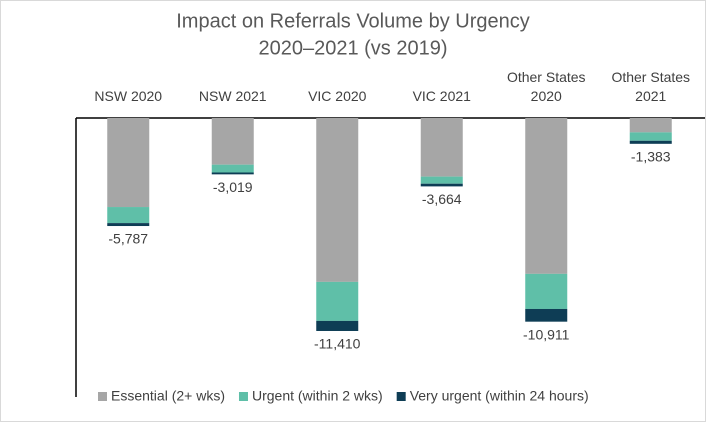 This screenshot has height=422, width=706. What do you see at coordinates (128, 96) in the screenshot?
I see `category-label: NSW 2020` at bounding box center [128, 96].